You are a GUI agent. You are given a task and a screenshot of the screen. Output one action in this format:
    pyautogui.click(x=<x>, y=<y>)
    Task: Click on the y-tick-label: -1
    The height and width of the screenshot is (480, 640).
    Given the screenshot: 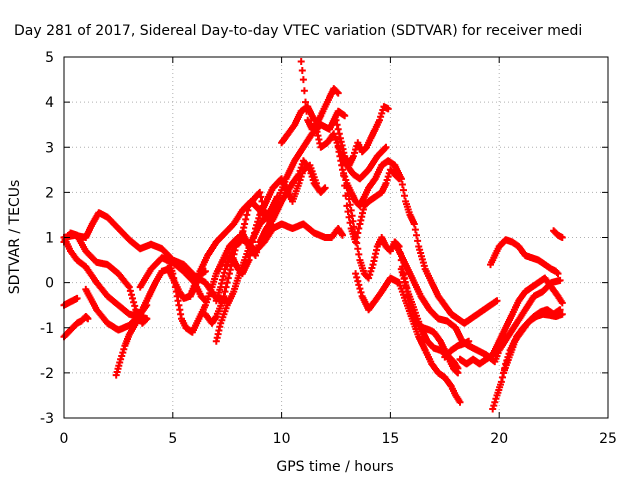 What is the action you would take?
    pyautogui.click(x=47, y=329)
    